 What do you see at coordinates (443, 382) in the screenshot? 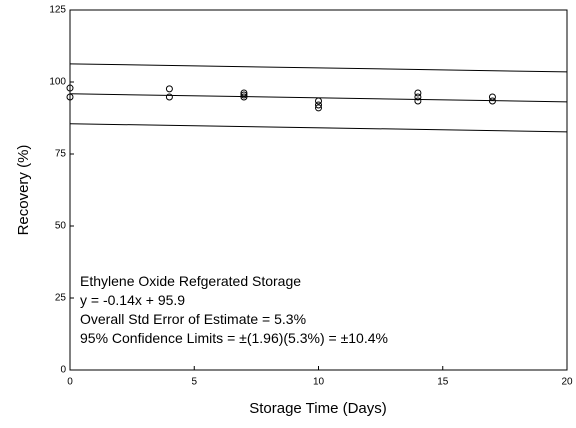
I see `x-tick-label: 15` at bounding box center [443, 382].